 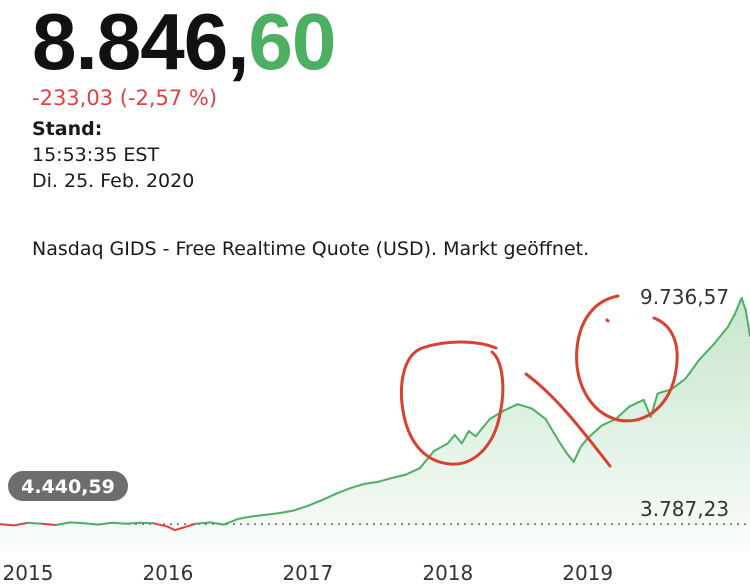 I want to click on max-value-label: 9.736,57, so click(x=684, y=297).